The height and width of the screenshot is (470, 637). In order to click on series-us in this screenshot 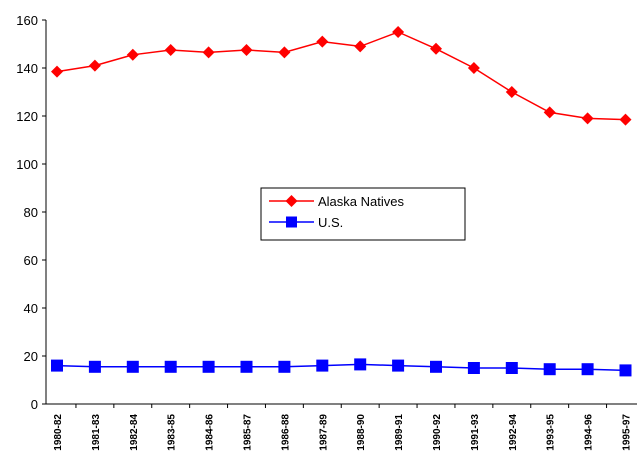, I will do `click(341, 367)`.